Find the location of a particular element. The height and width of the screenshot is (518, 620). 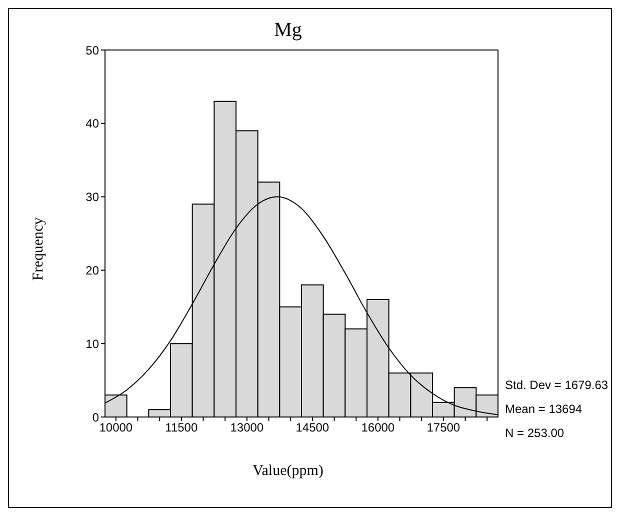

y-tick-label: 30 is located at coordinates (93, 197).